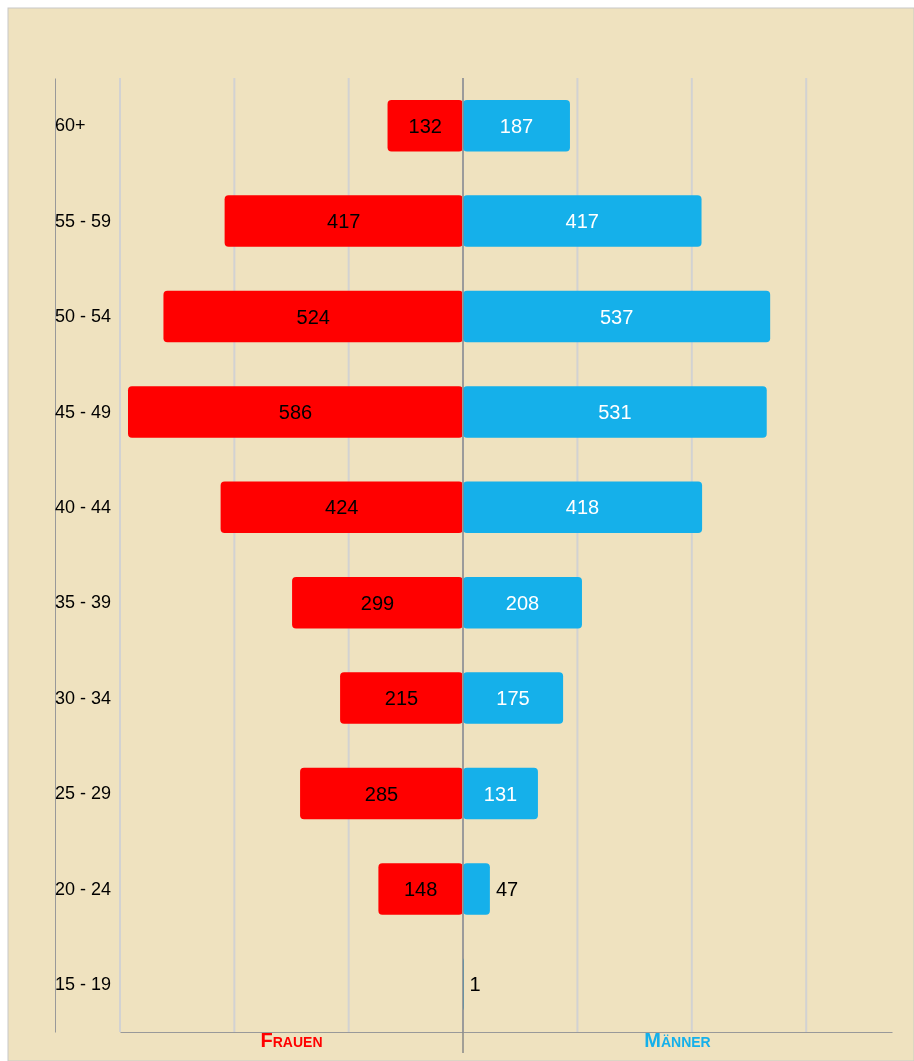 This screenshot has width=914, height=1061. Describe the element at coordinates (615, 411) in the screenshot. I see `data-label: 531` at that location.